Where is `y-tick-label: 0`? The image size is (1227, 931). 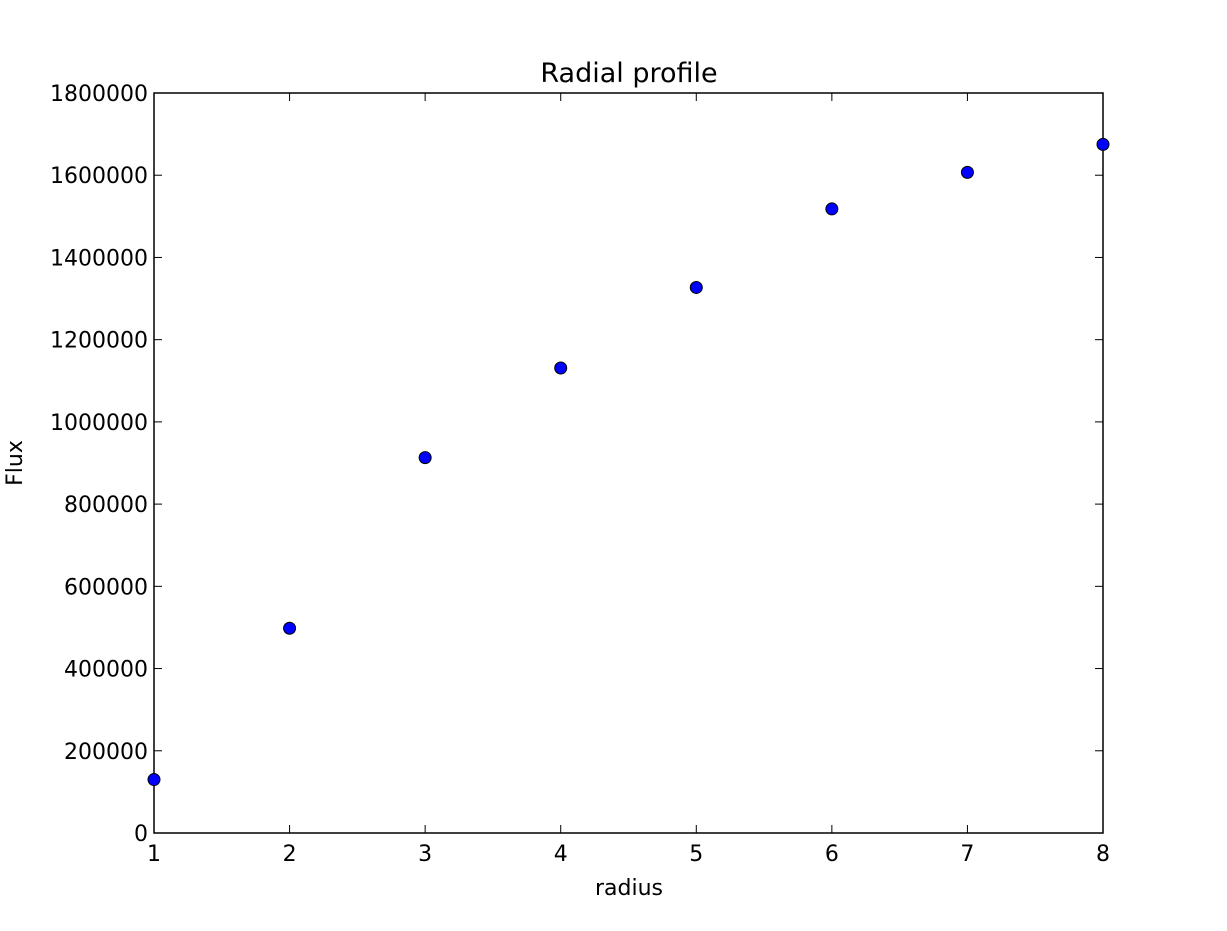
y-tick-label: 0 is located at coordinates (141, 834).